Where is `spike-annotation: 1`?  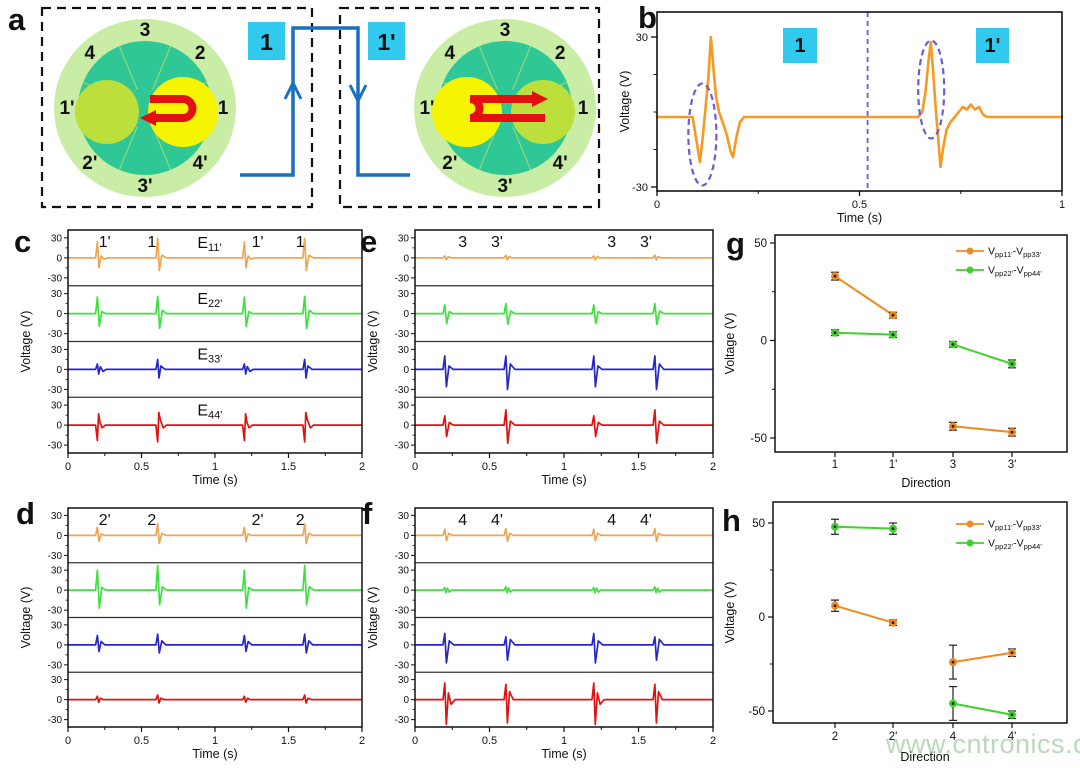 spike-annotation: 1 is located at coordinates (151, 242).